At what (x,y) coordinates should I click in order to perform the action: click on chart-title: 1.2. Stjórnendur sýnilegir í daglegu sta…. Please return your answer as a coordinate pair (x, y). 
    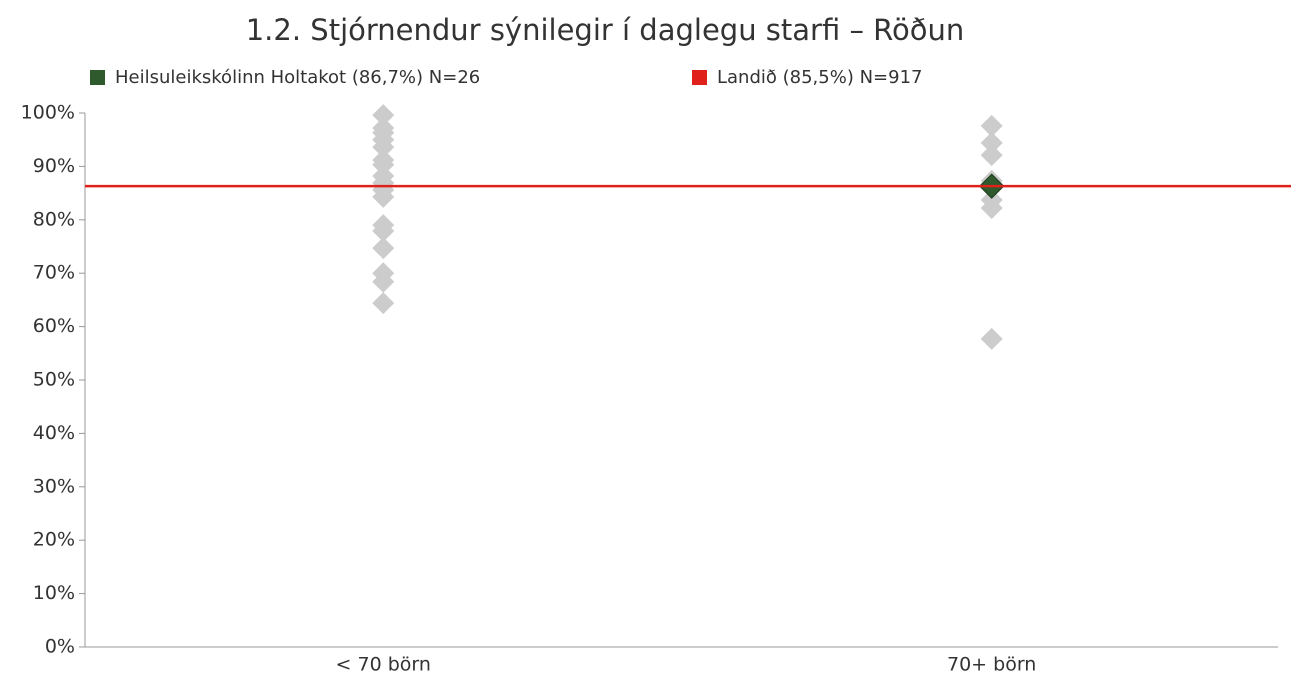
    Looking at the image, I should click on (605, 30).